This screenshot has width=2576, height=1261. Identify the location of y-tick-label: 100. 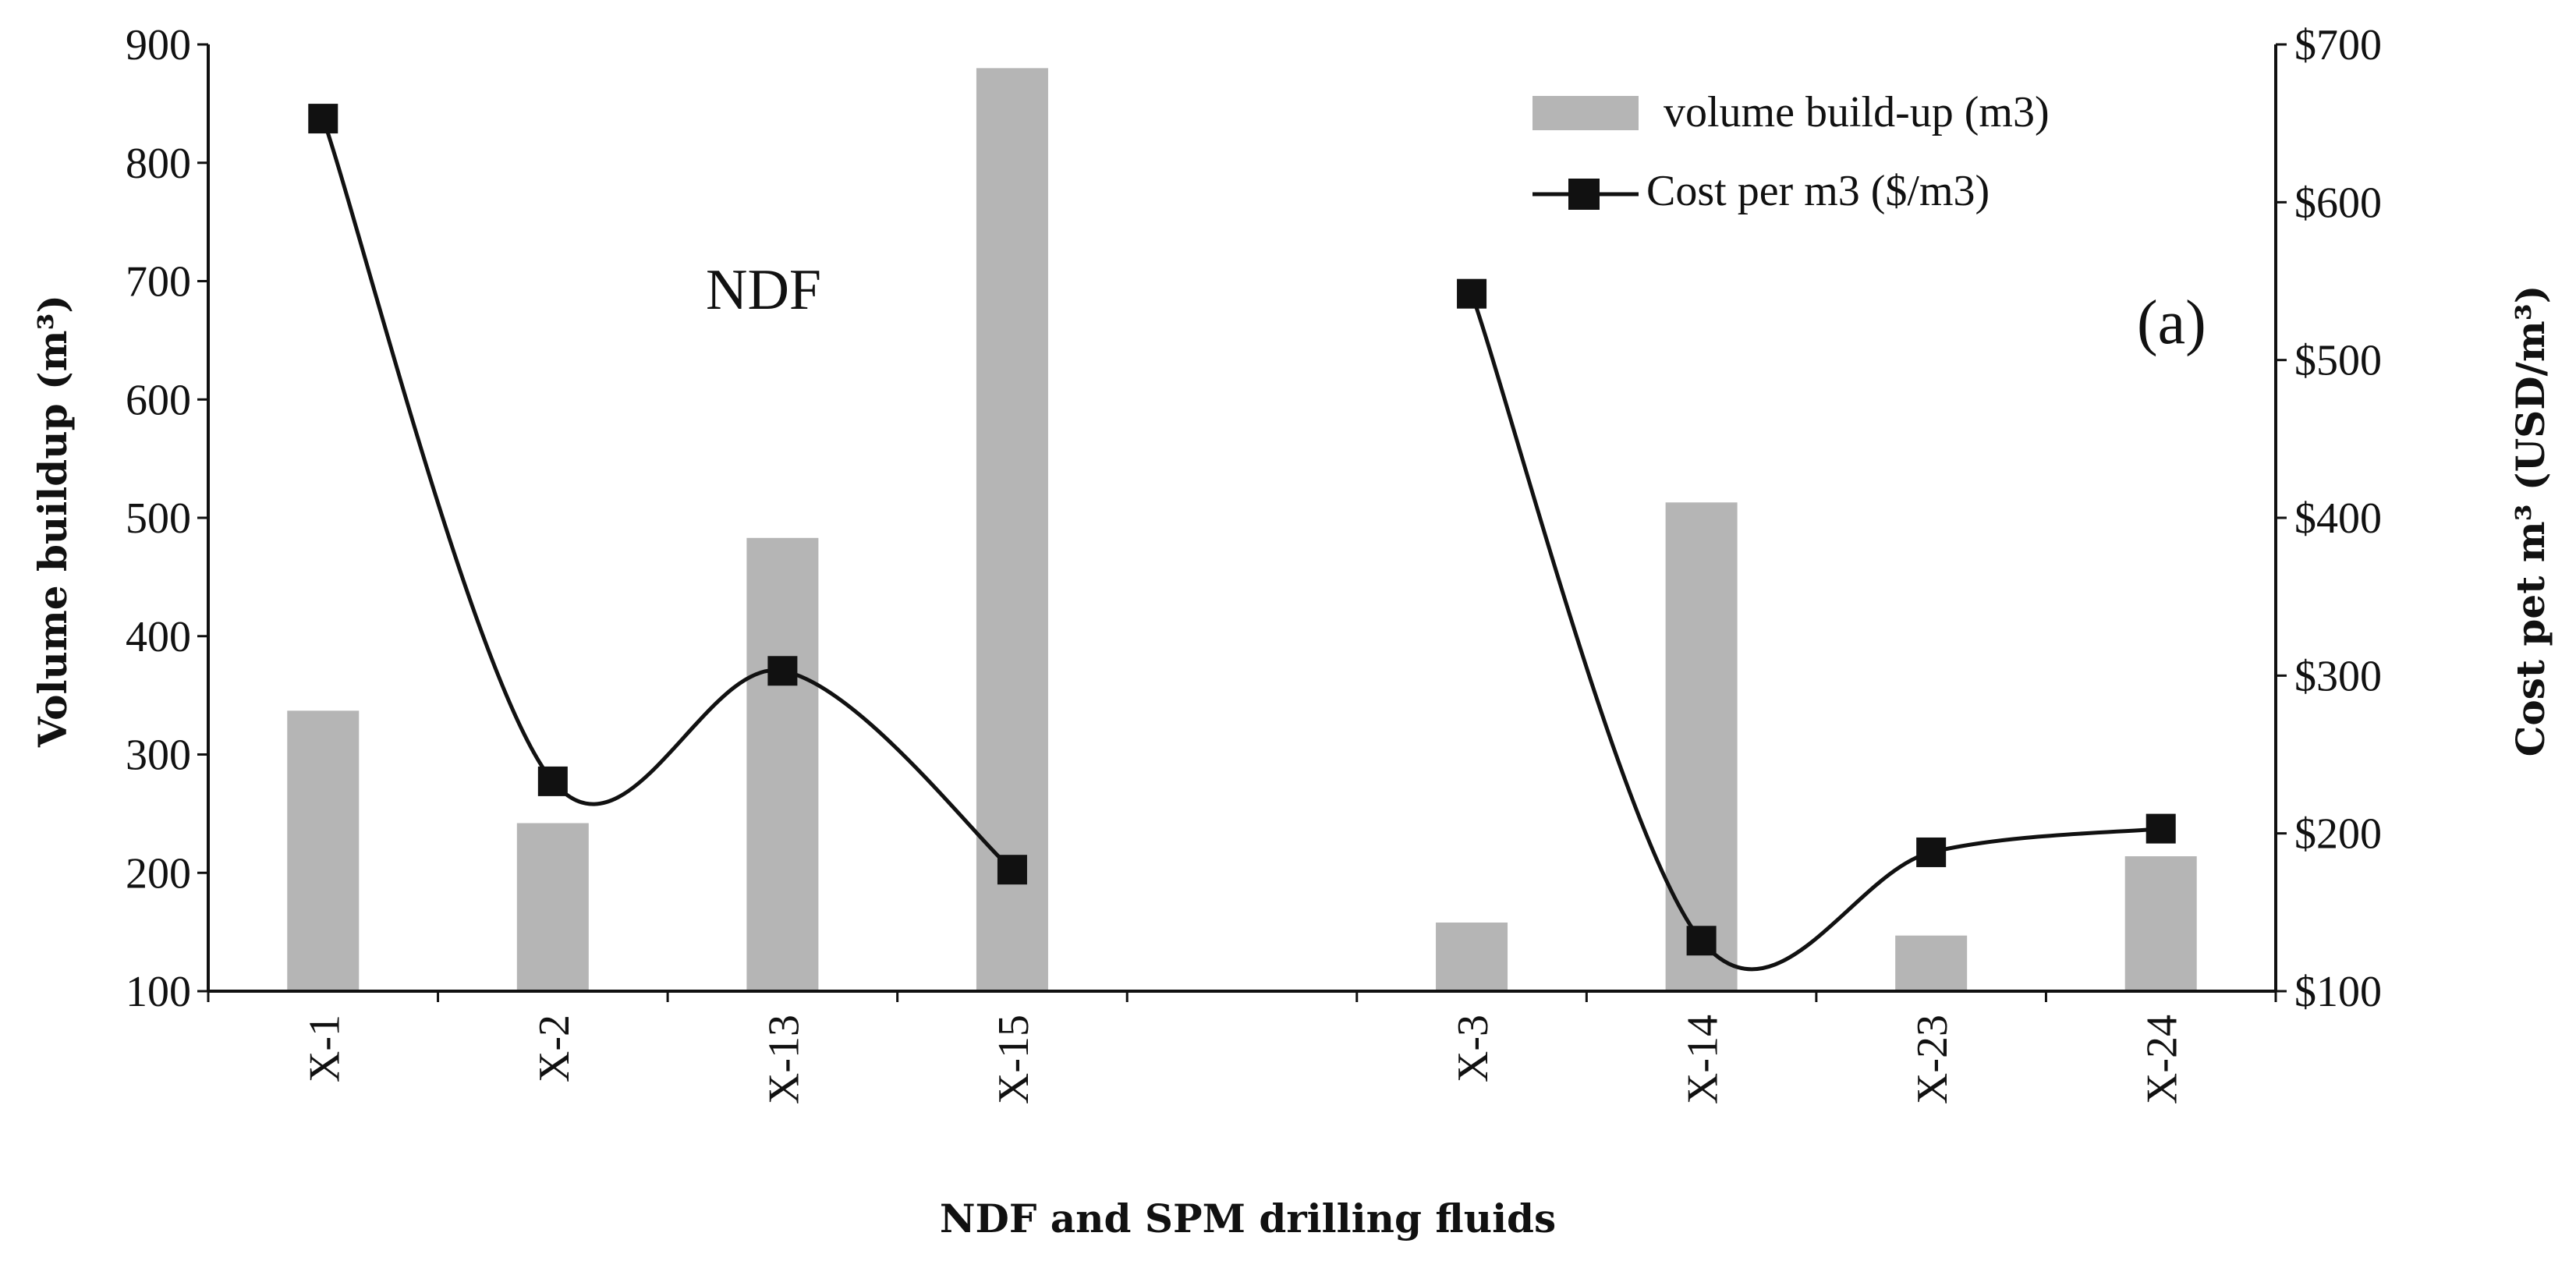
(158, 992).